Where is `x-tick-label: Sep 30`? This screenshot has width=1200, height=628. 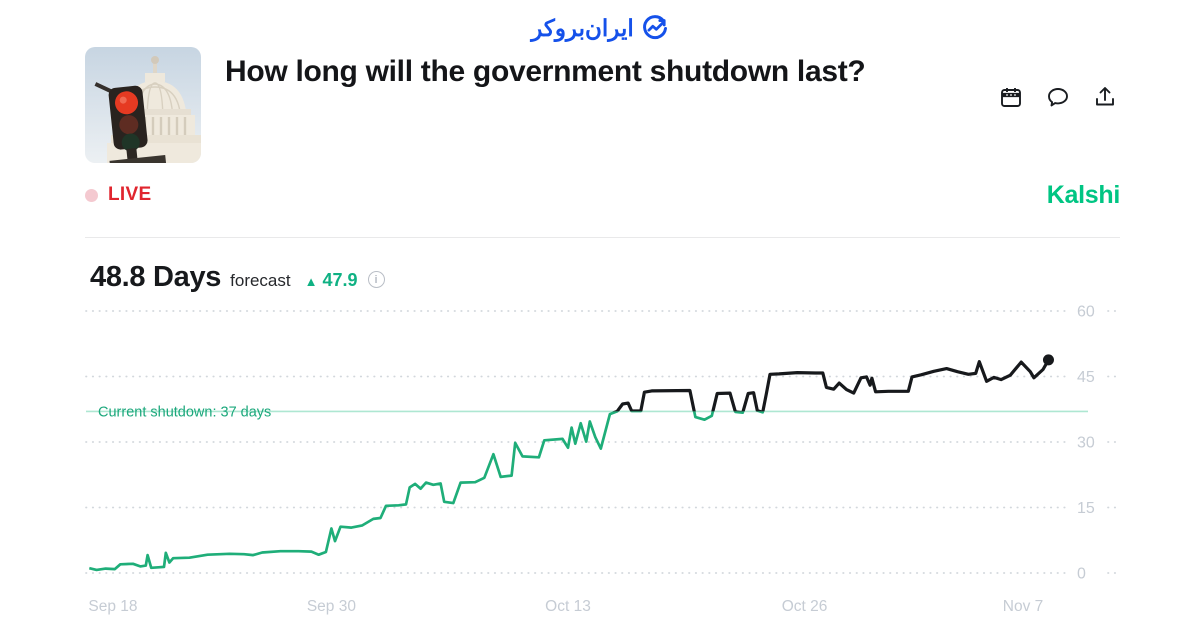
x-tick-label: Sep 30 is located at coordinates (332, 606).